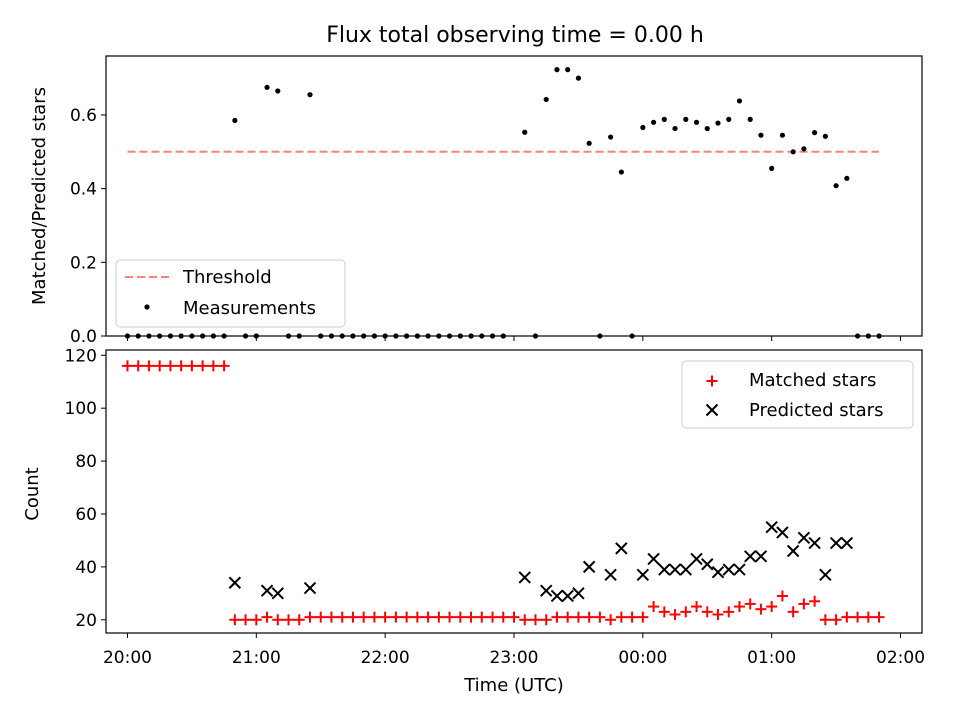 The width and height of the screenshot is (960, 724). Describe the element at coordinates (86, 568) in the screenshot. I see `y-tick-label: 40` at that location.